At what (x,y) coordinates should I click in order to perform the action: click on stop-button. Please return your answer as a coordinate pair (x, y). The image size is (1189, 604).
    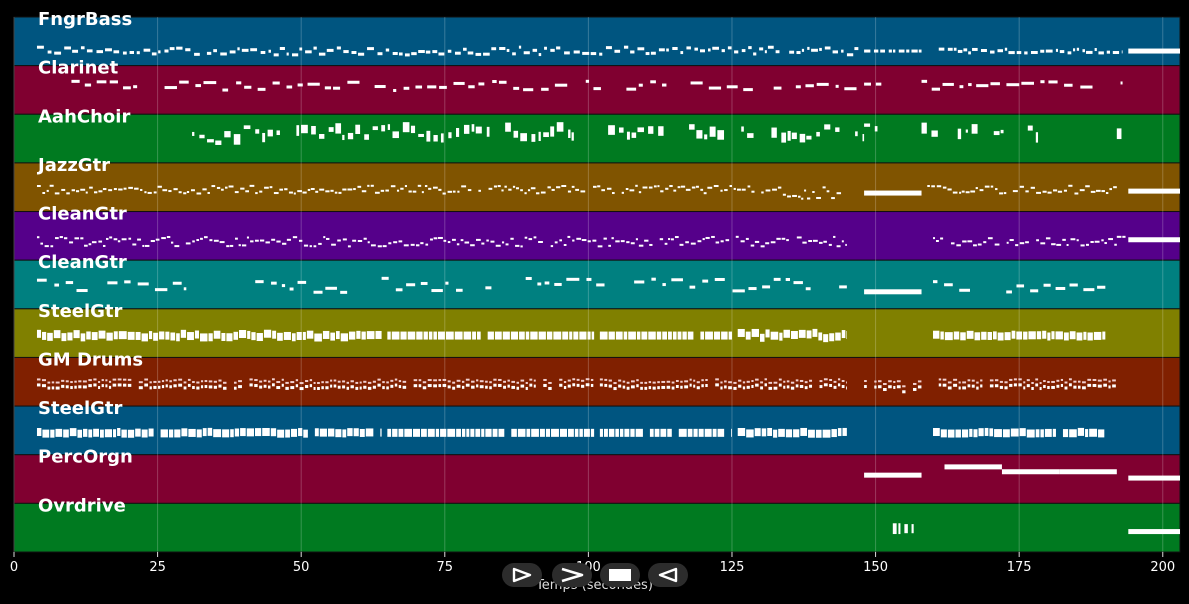
    Looking at the image, I should click on (620, 575).